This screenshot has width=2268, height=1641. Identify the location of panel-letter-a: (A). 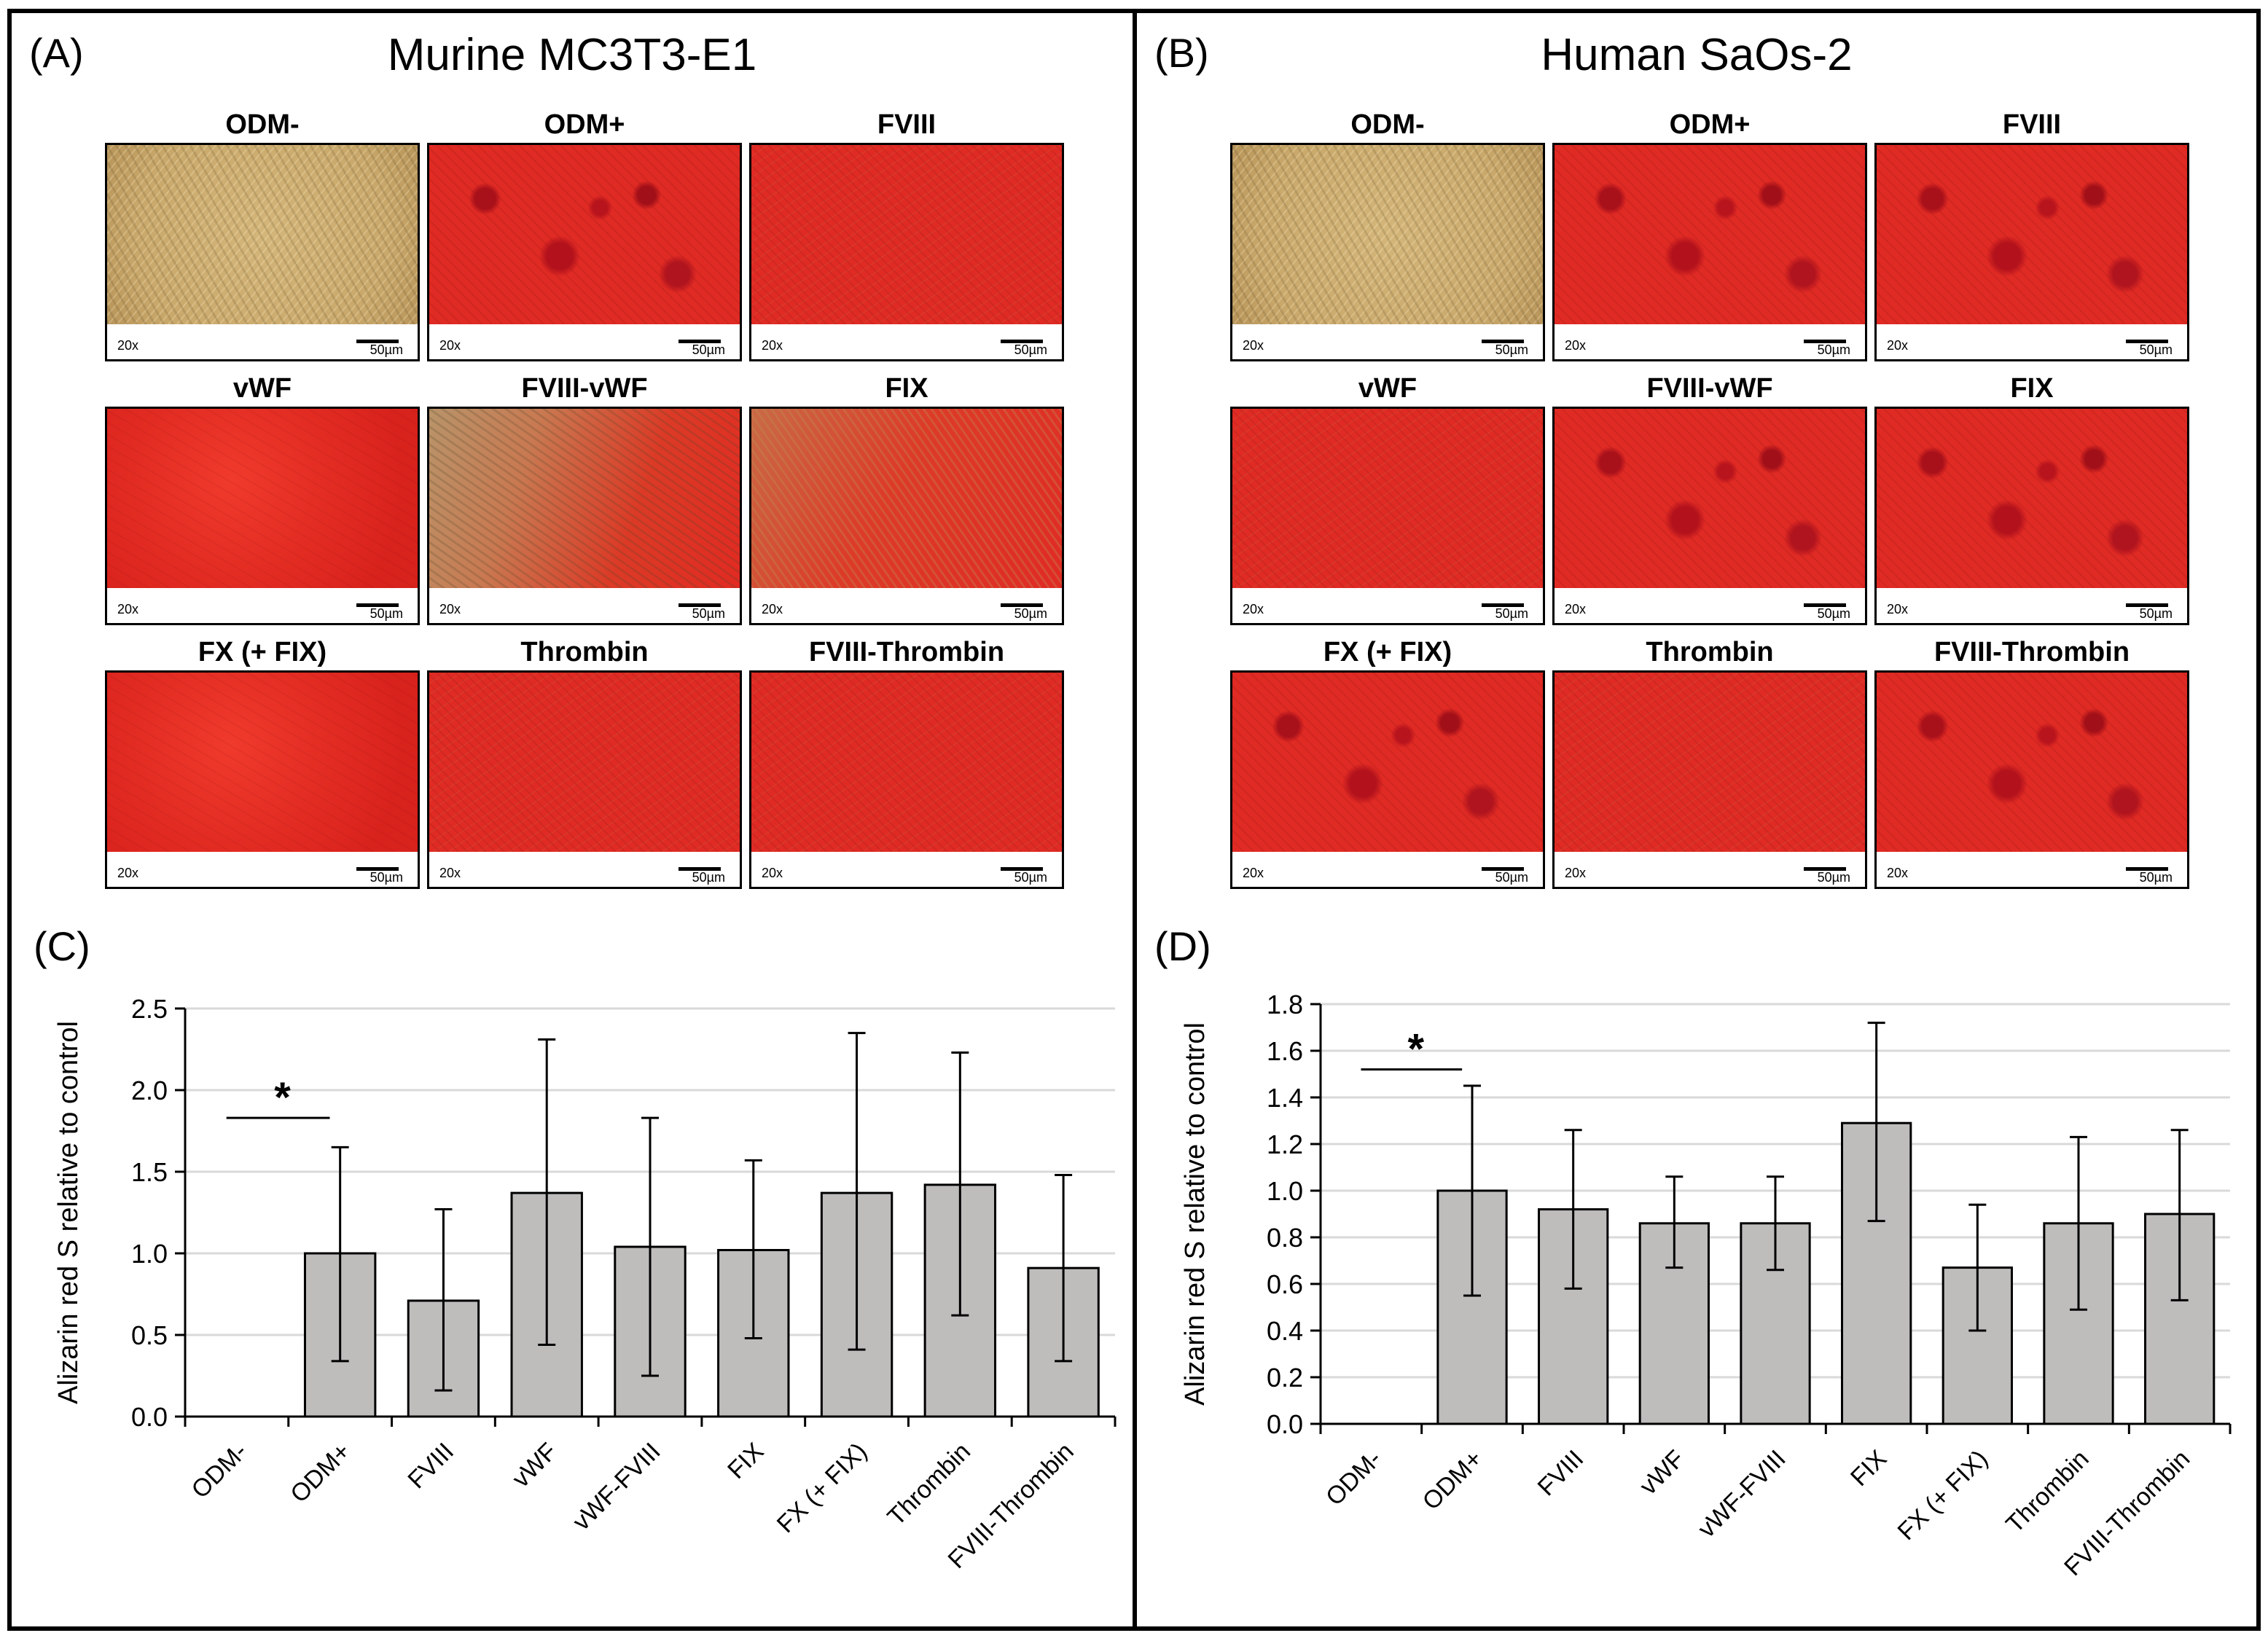
(57, 53).